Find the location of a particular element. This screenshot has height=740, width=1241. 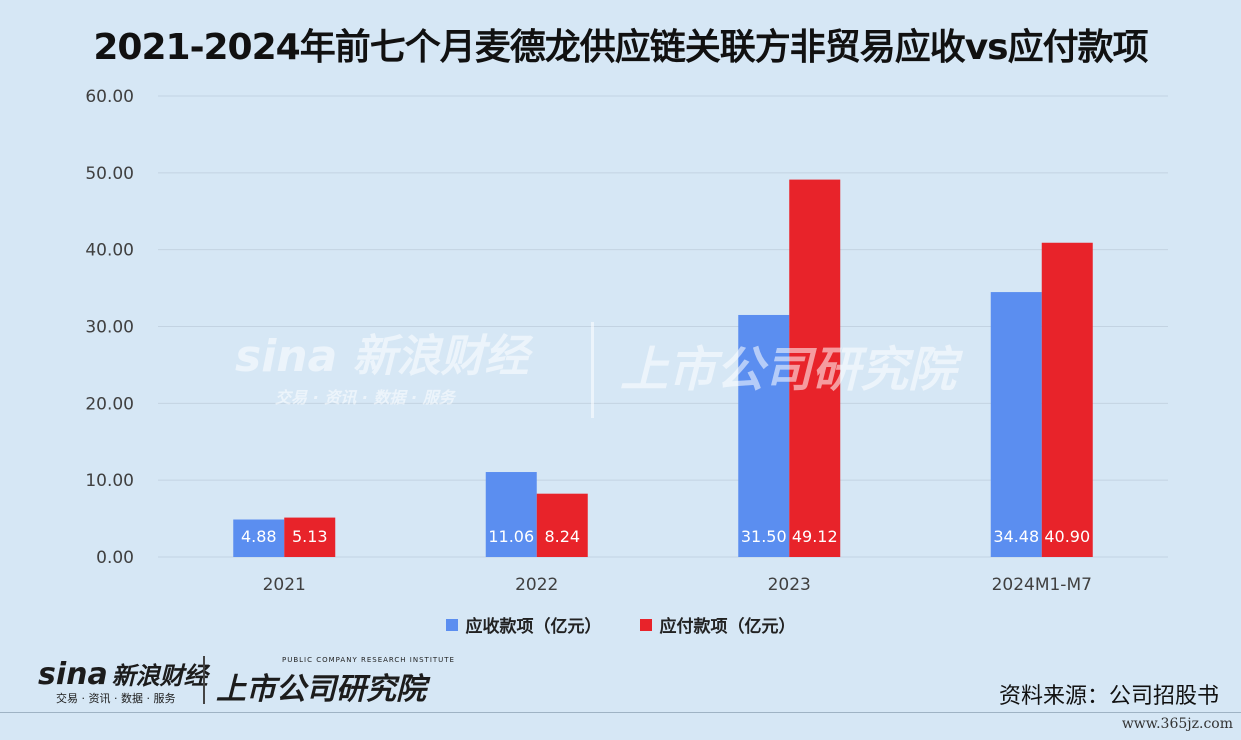

logo-divider is located at coordinates (204, 680).